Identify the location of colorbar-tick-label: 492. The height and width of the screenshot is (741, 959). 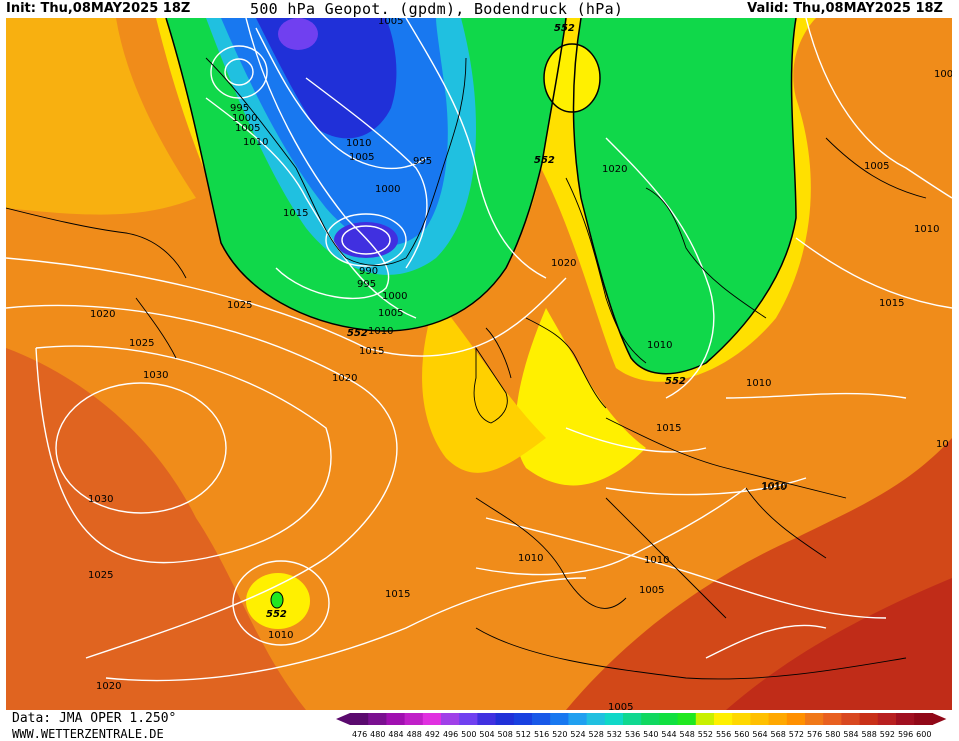
(432, 734).